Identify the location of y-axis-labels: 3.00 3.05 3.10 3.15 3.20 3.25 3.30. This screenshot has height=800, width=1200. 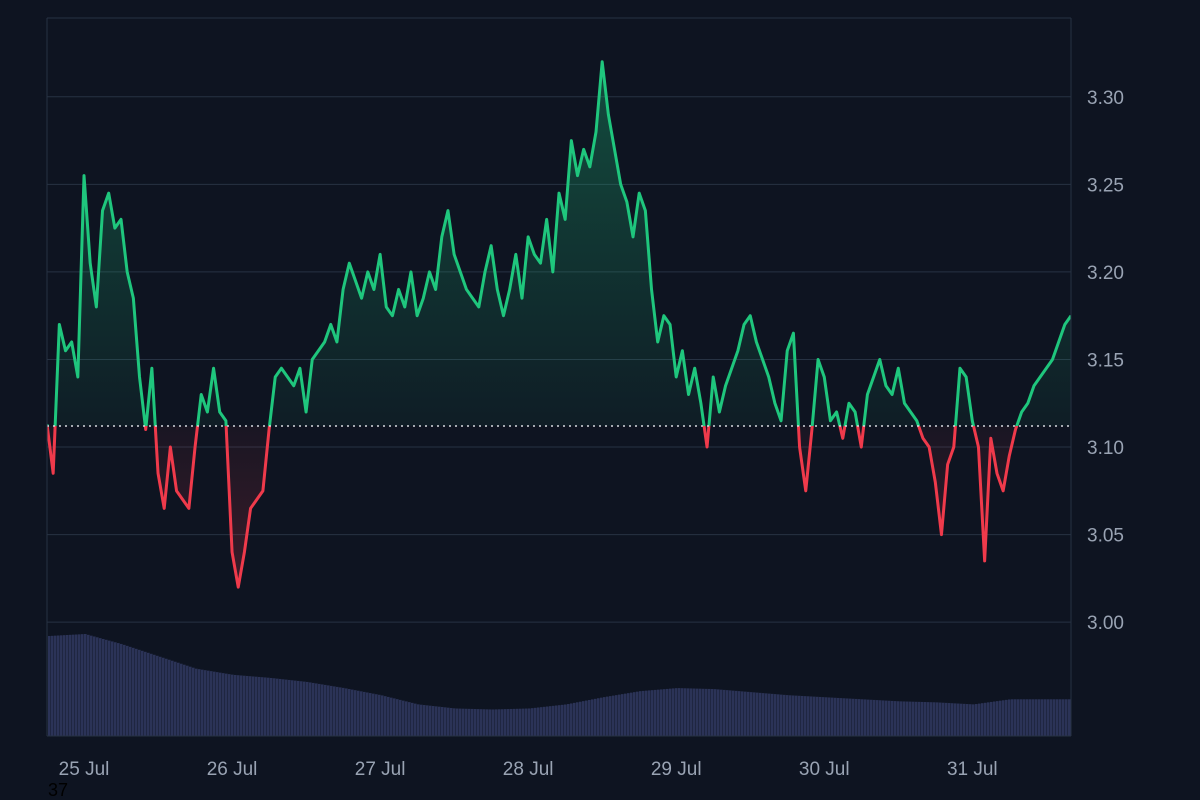
(1105, 361).